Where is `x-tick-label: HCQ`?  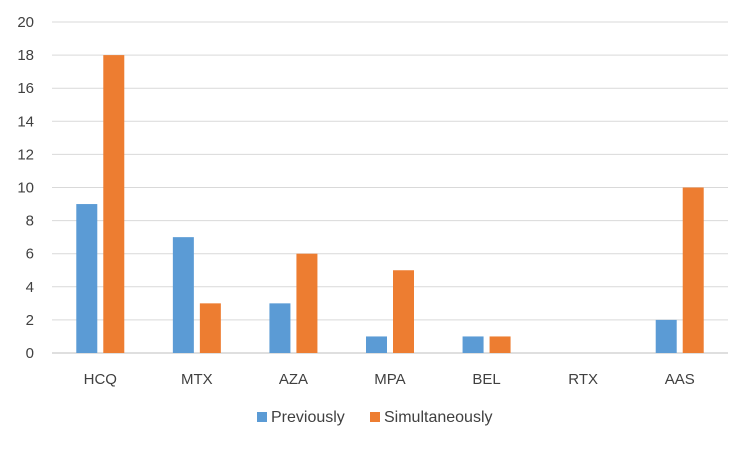 x-tick-label: HCQ is located at coordinates (100, 379).